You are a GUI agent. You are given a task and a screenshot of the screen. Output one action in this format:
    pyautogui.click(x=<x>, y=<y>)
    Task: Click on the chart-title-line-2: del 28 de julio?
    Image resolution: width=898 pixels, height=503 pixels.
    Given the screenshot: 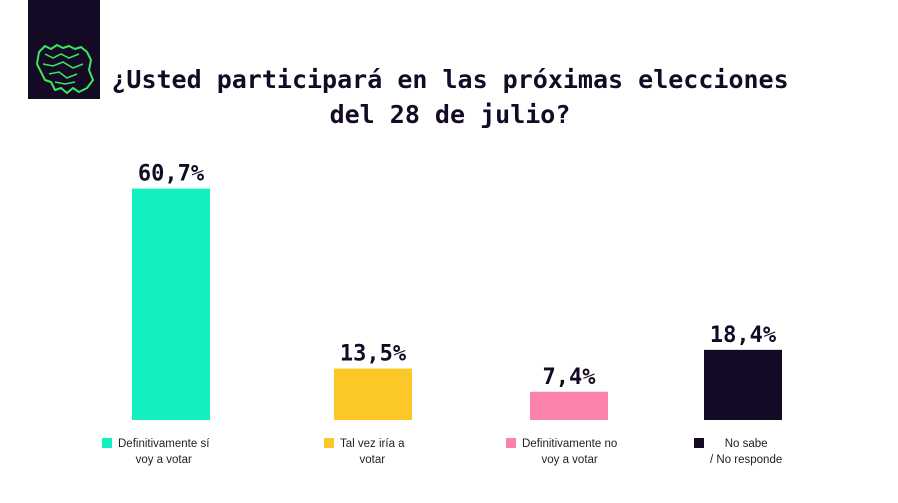 What is the action you would take?
    pyautogui.click(x=450, y=114)
    